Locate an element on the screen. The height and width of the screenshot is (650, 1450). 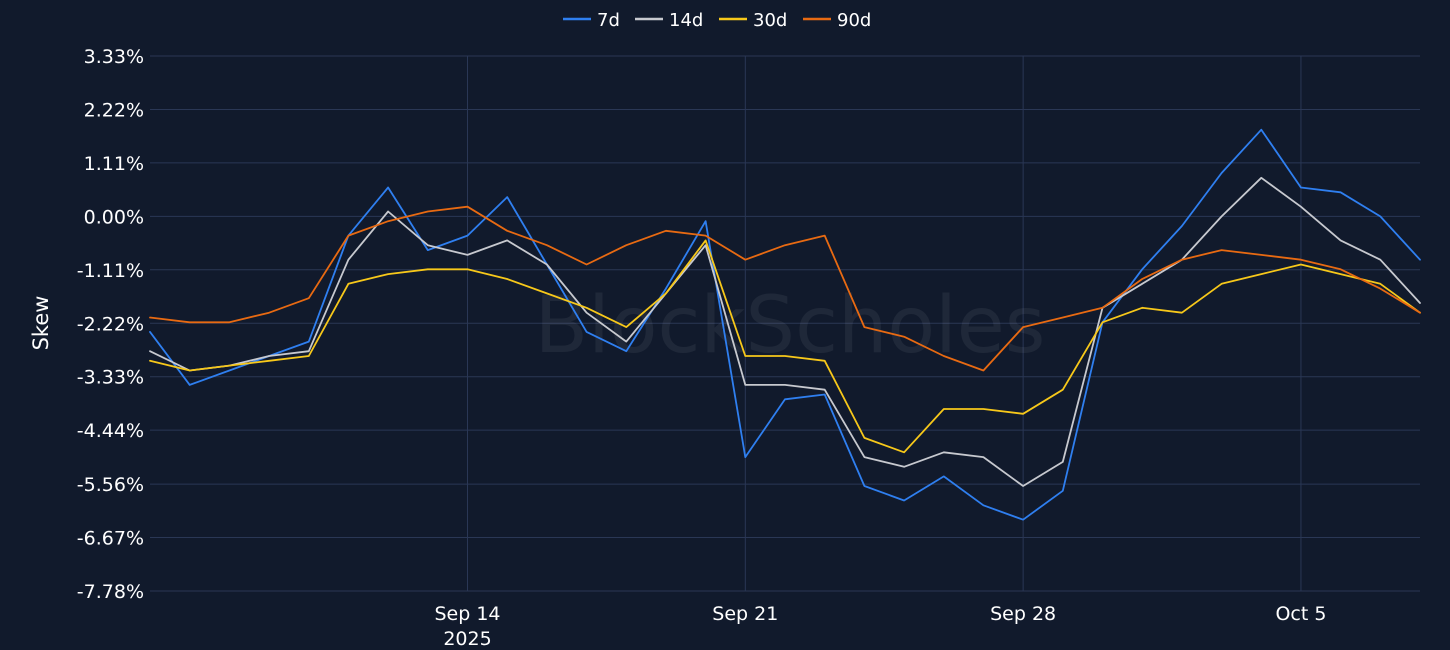
legend-label: 7d is located at coordinates (608, 20).